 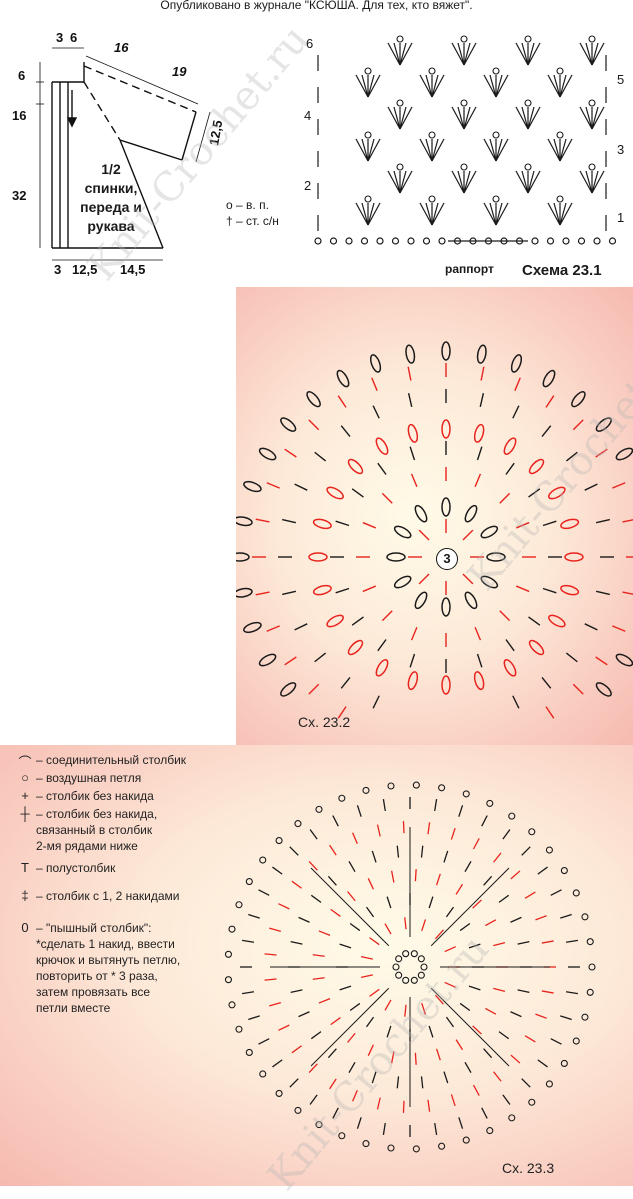 What do you see at coordinates (215, 133) in the screenshot?
I see `dim-right-12-5: 12,5` at bounding box center [215, 133].